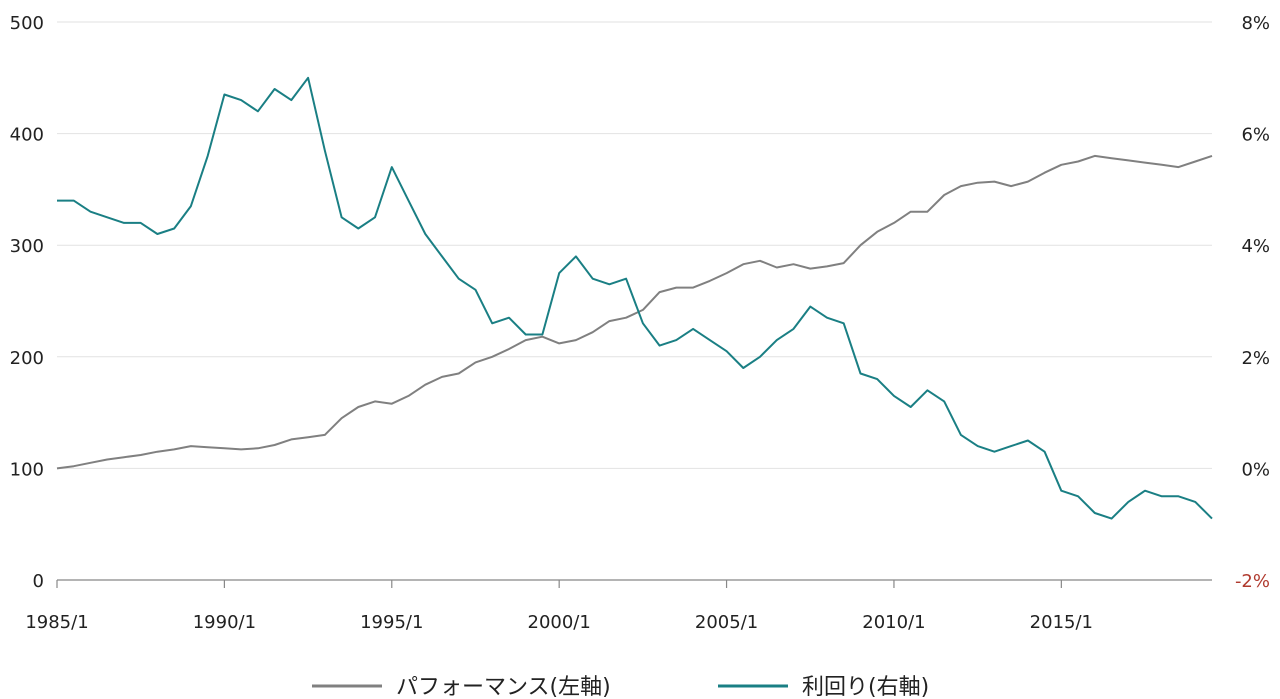 This screenshot has height=699, width=1280. I want to click on x-tick-label: 1995/1, so click(391, 622).